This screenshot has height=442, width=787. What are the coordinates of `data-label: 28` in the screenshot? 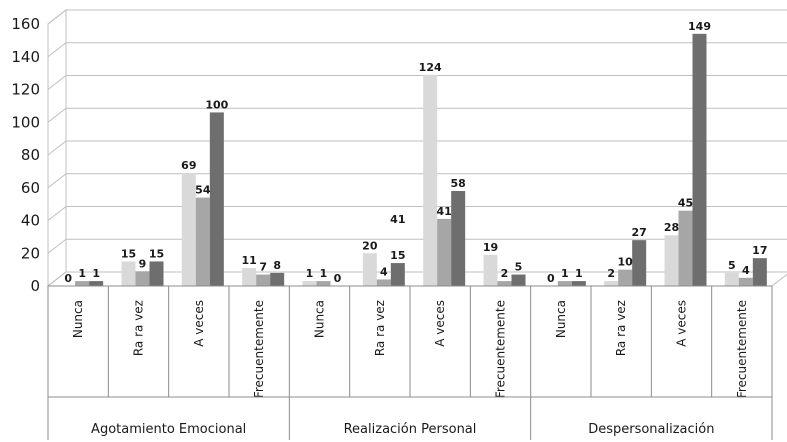 It's located at (671, 227).